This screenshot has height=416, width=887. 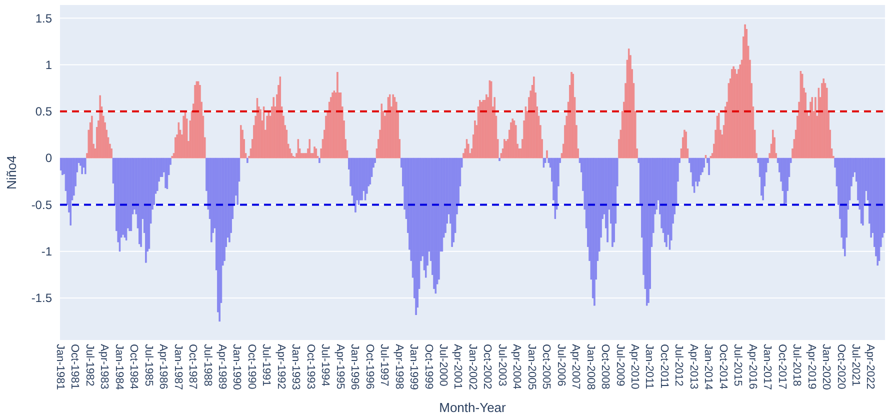 I want to click on x-tick-label: Apr-2010, so click(x=634, y=367).